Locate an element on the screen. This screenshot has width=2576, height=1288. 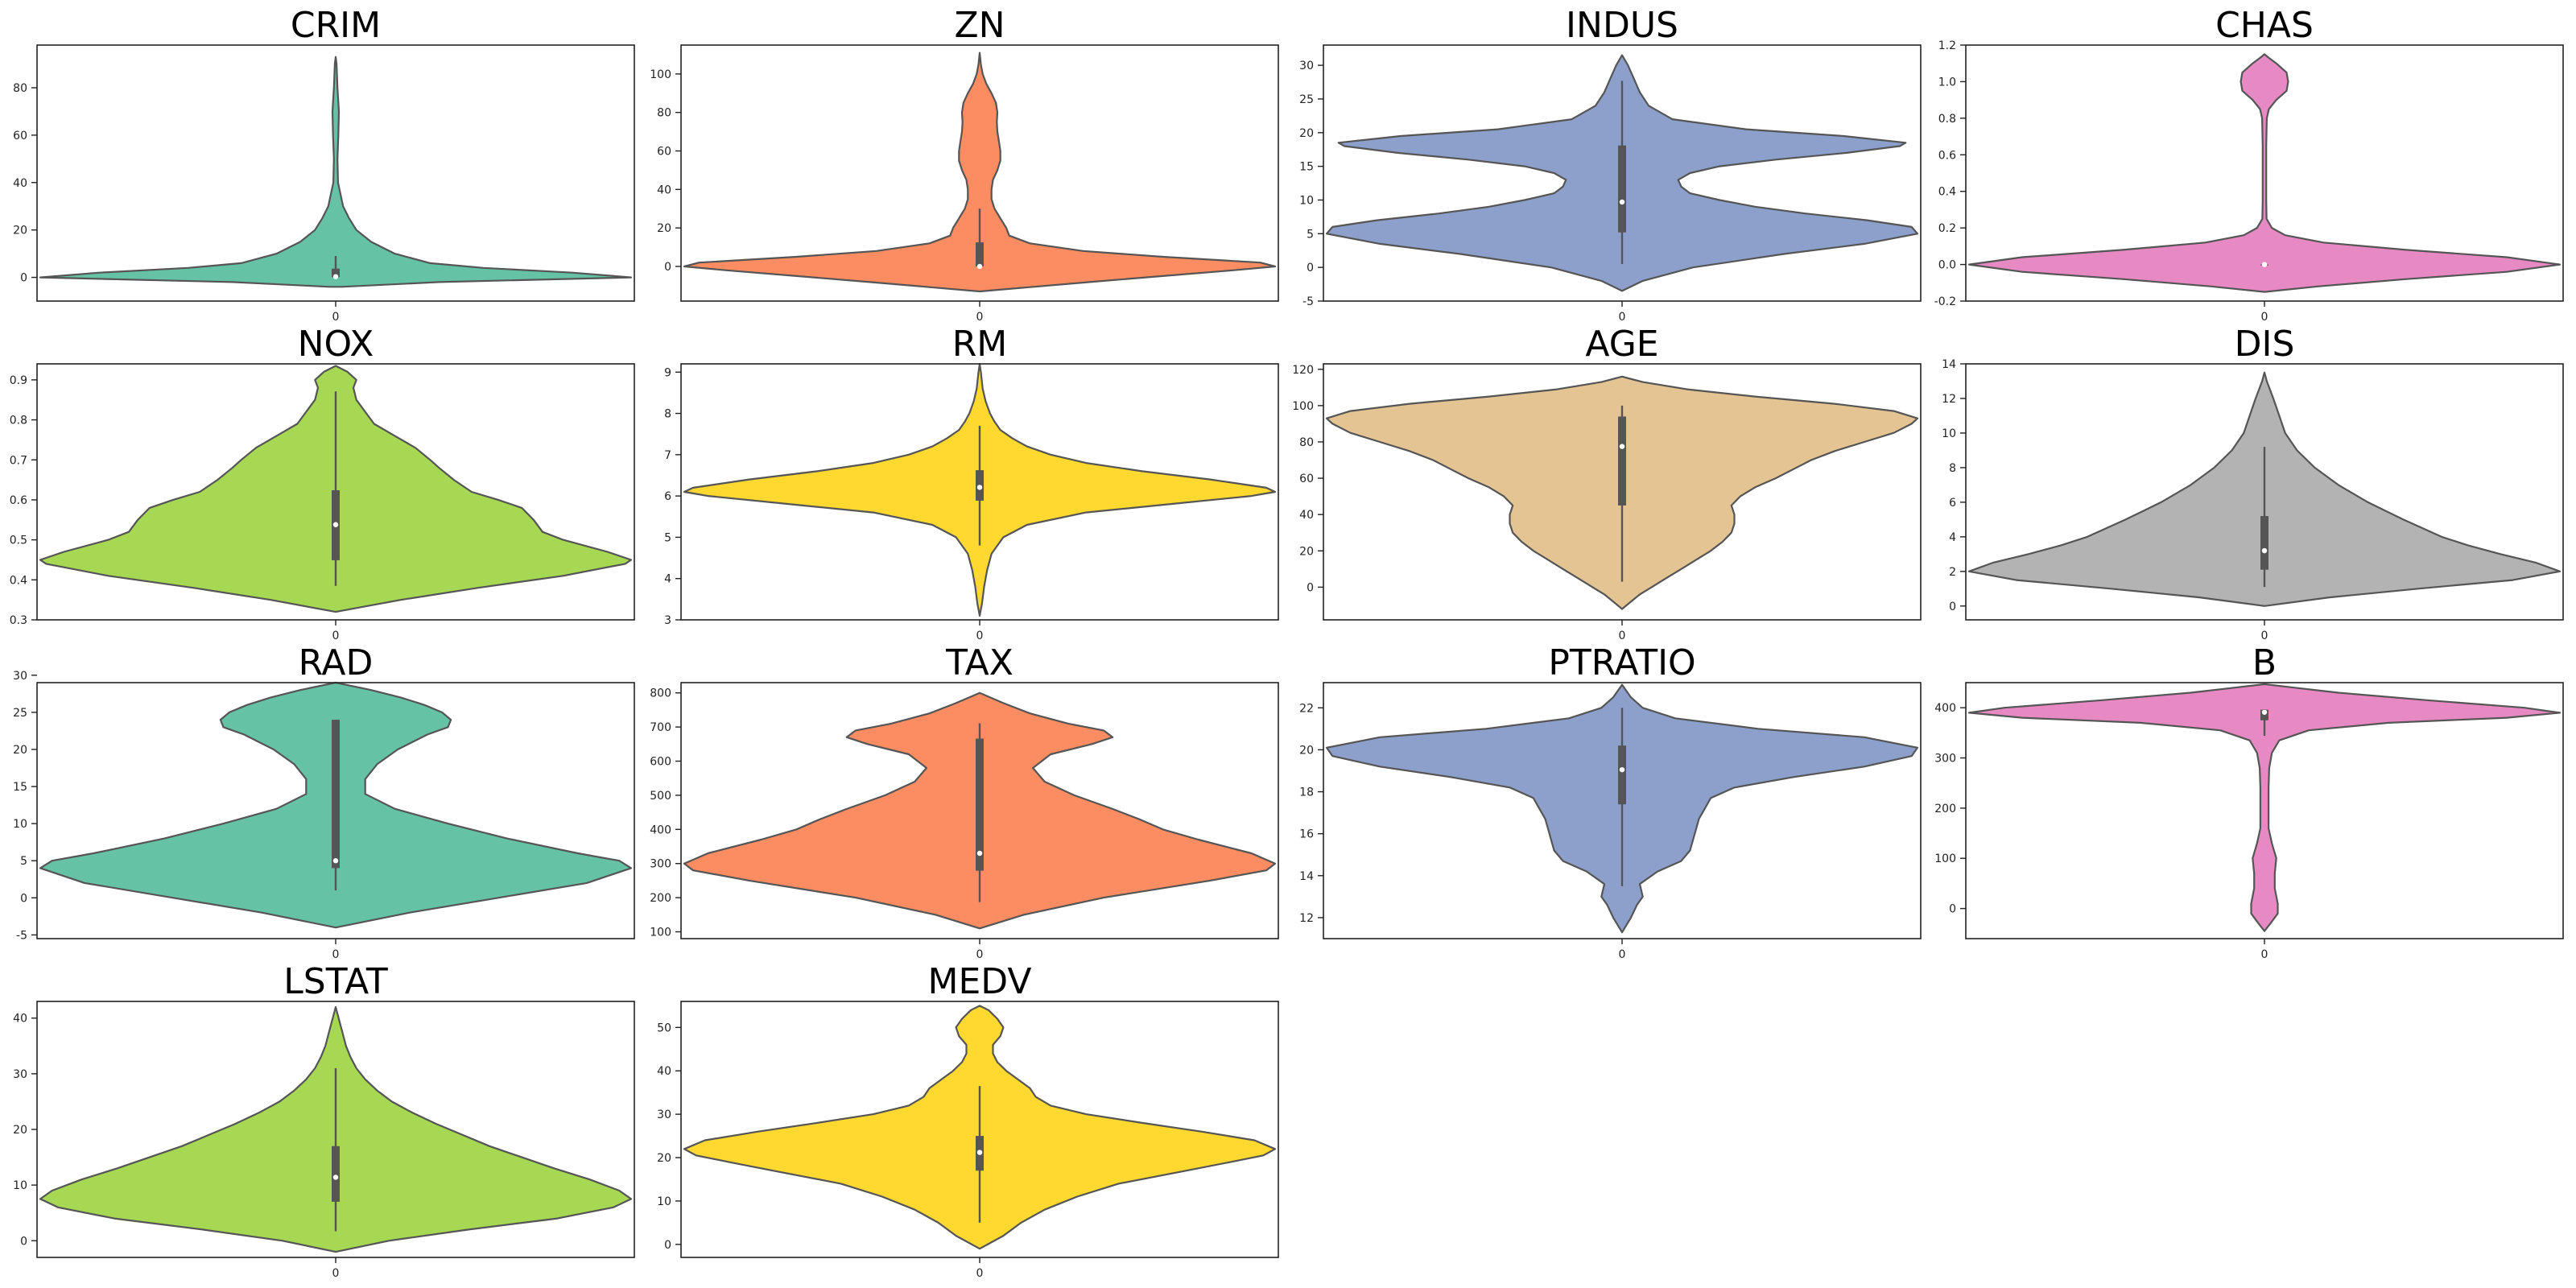
y-tick-label: 10 is located at coordinates (664, 1201).